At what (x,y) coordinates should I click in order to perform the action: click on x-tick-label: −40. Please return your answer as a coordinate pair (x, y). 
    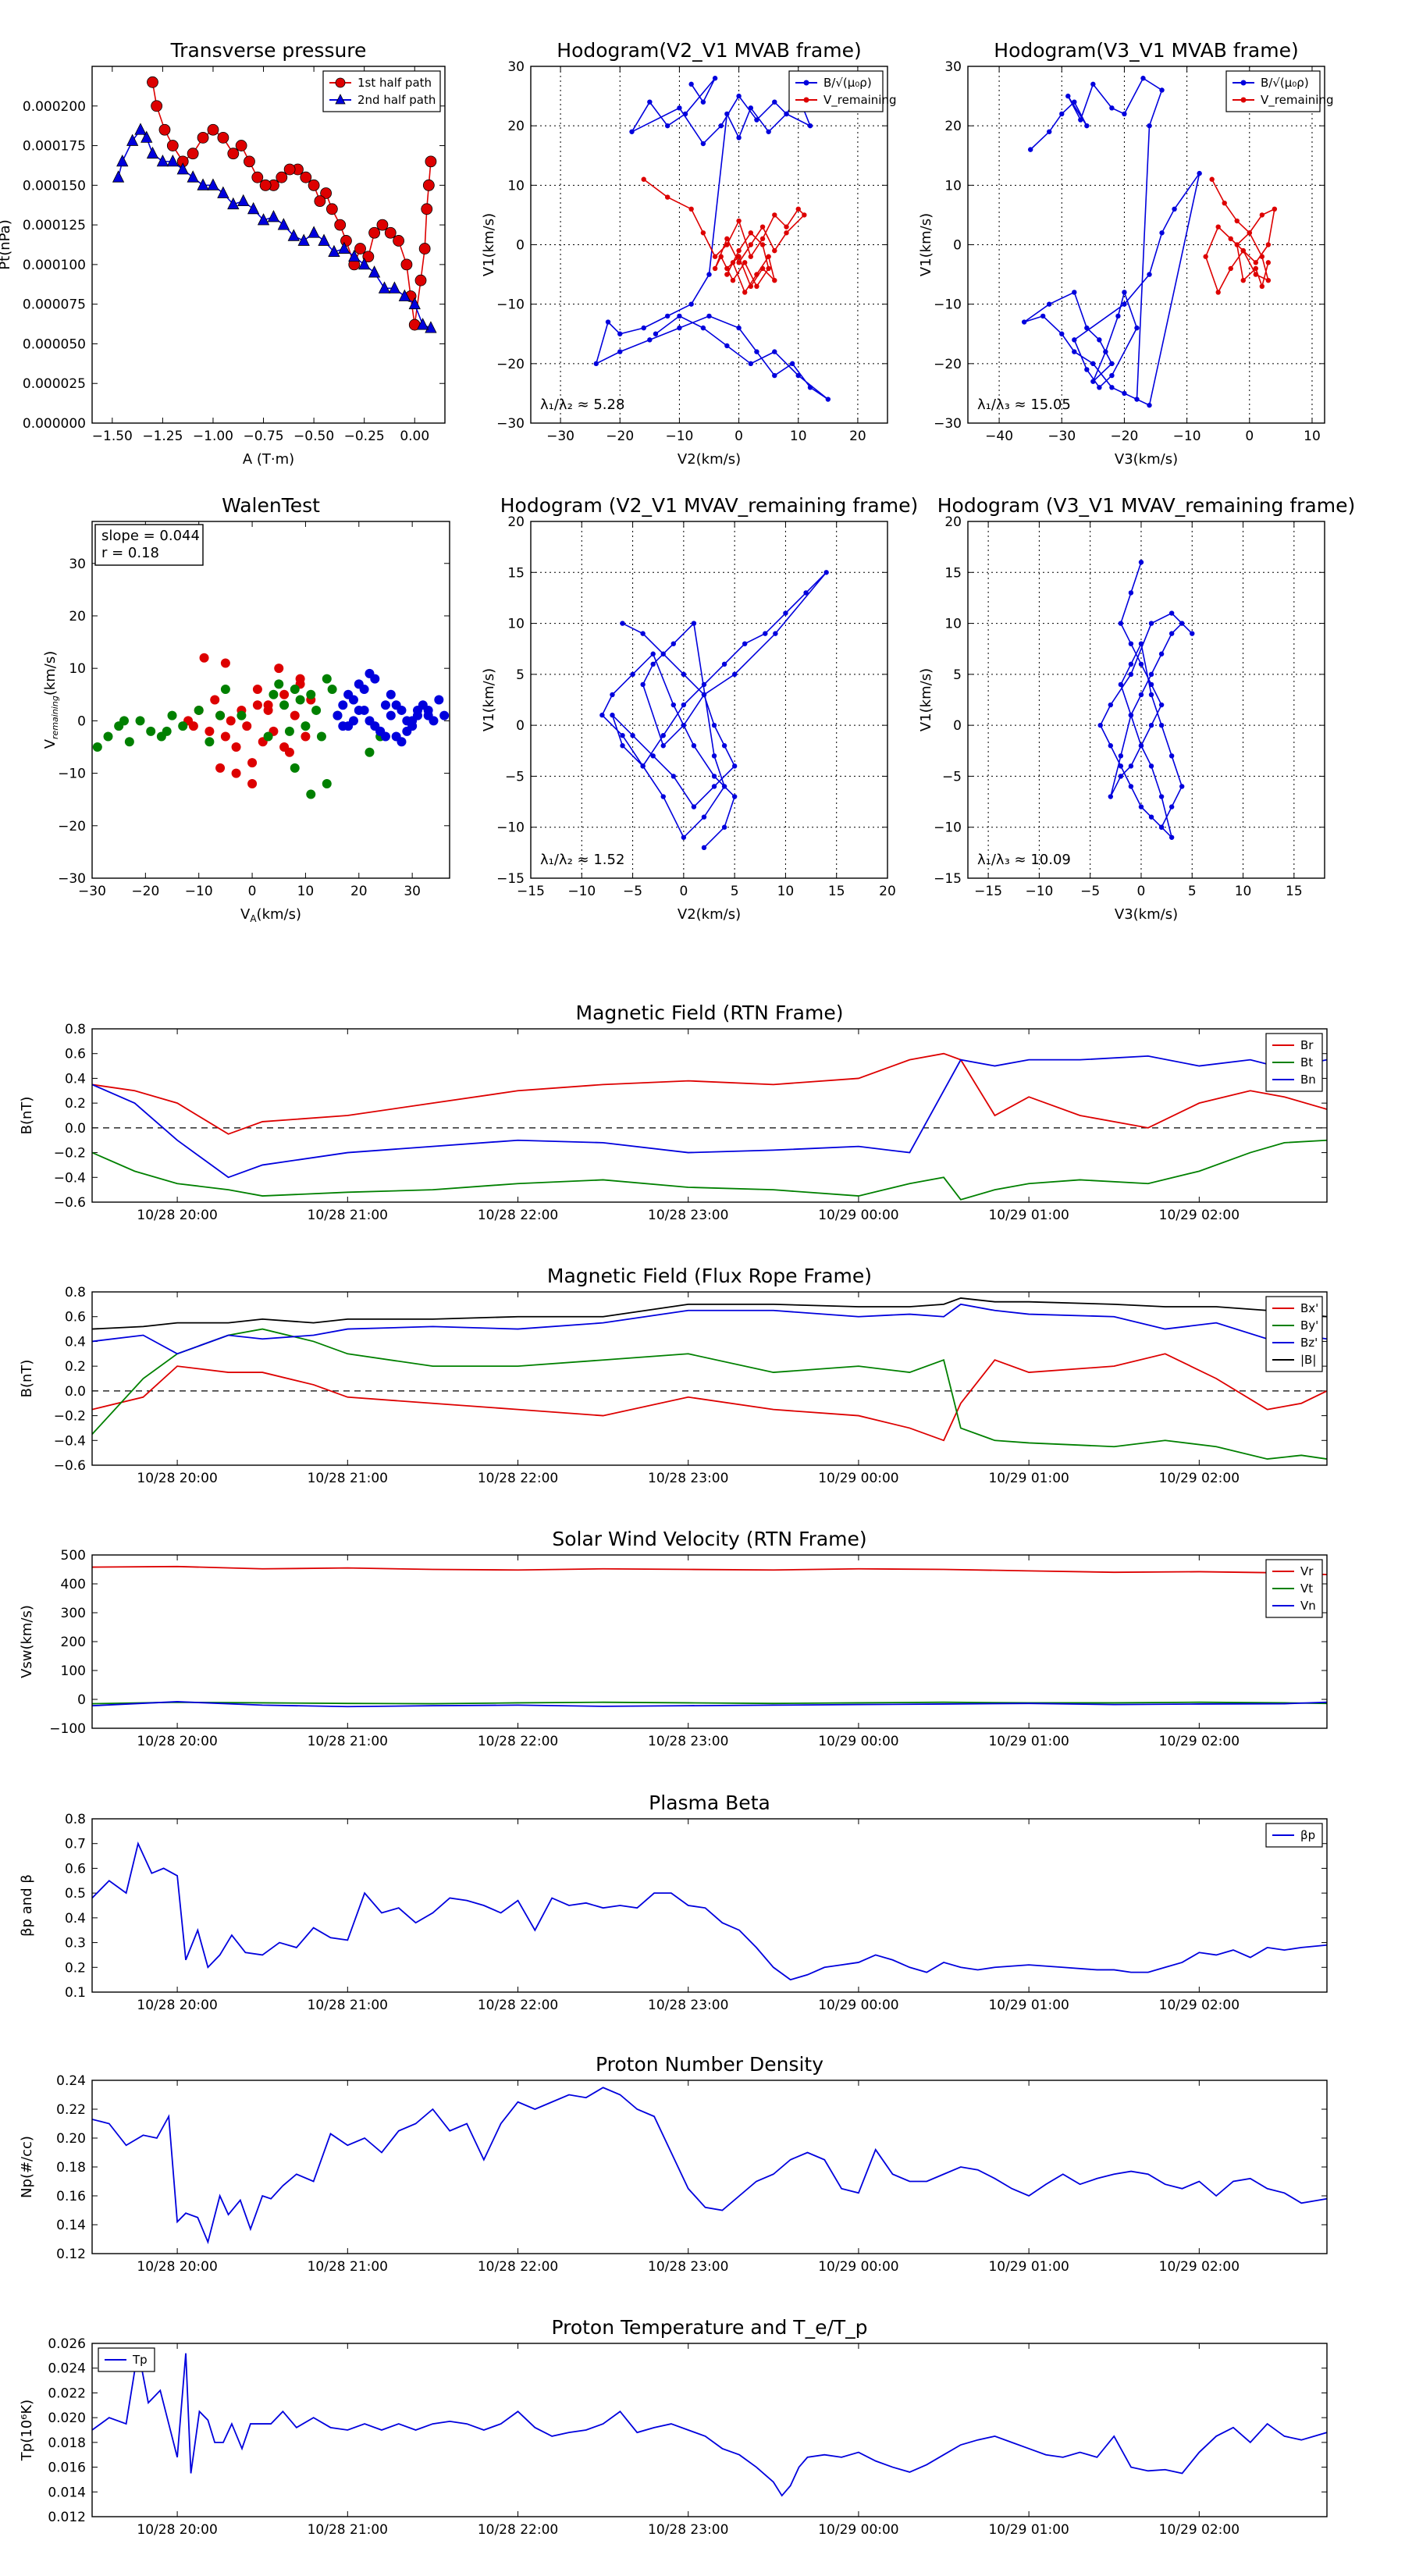
    Looking at the image, I should click on (999, 436).